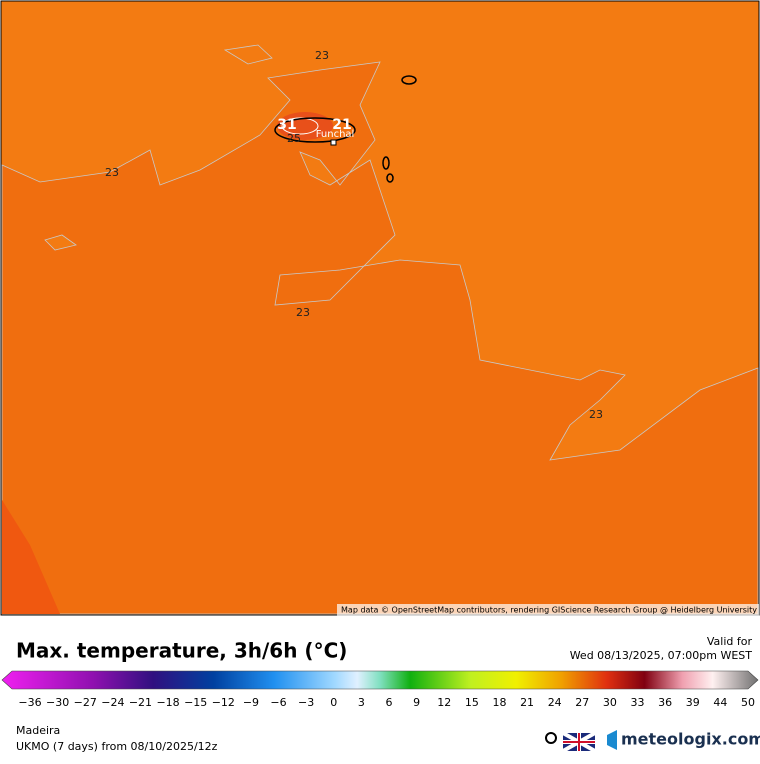 This screenshot has width=760, height=764. Describe the element at coordinates (499, 702) in the screenshot. I see `colorbar-tick-label: 18` at that location.